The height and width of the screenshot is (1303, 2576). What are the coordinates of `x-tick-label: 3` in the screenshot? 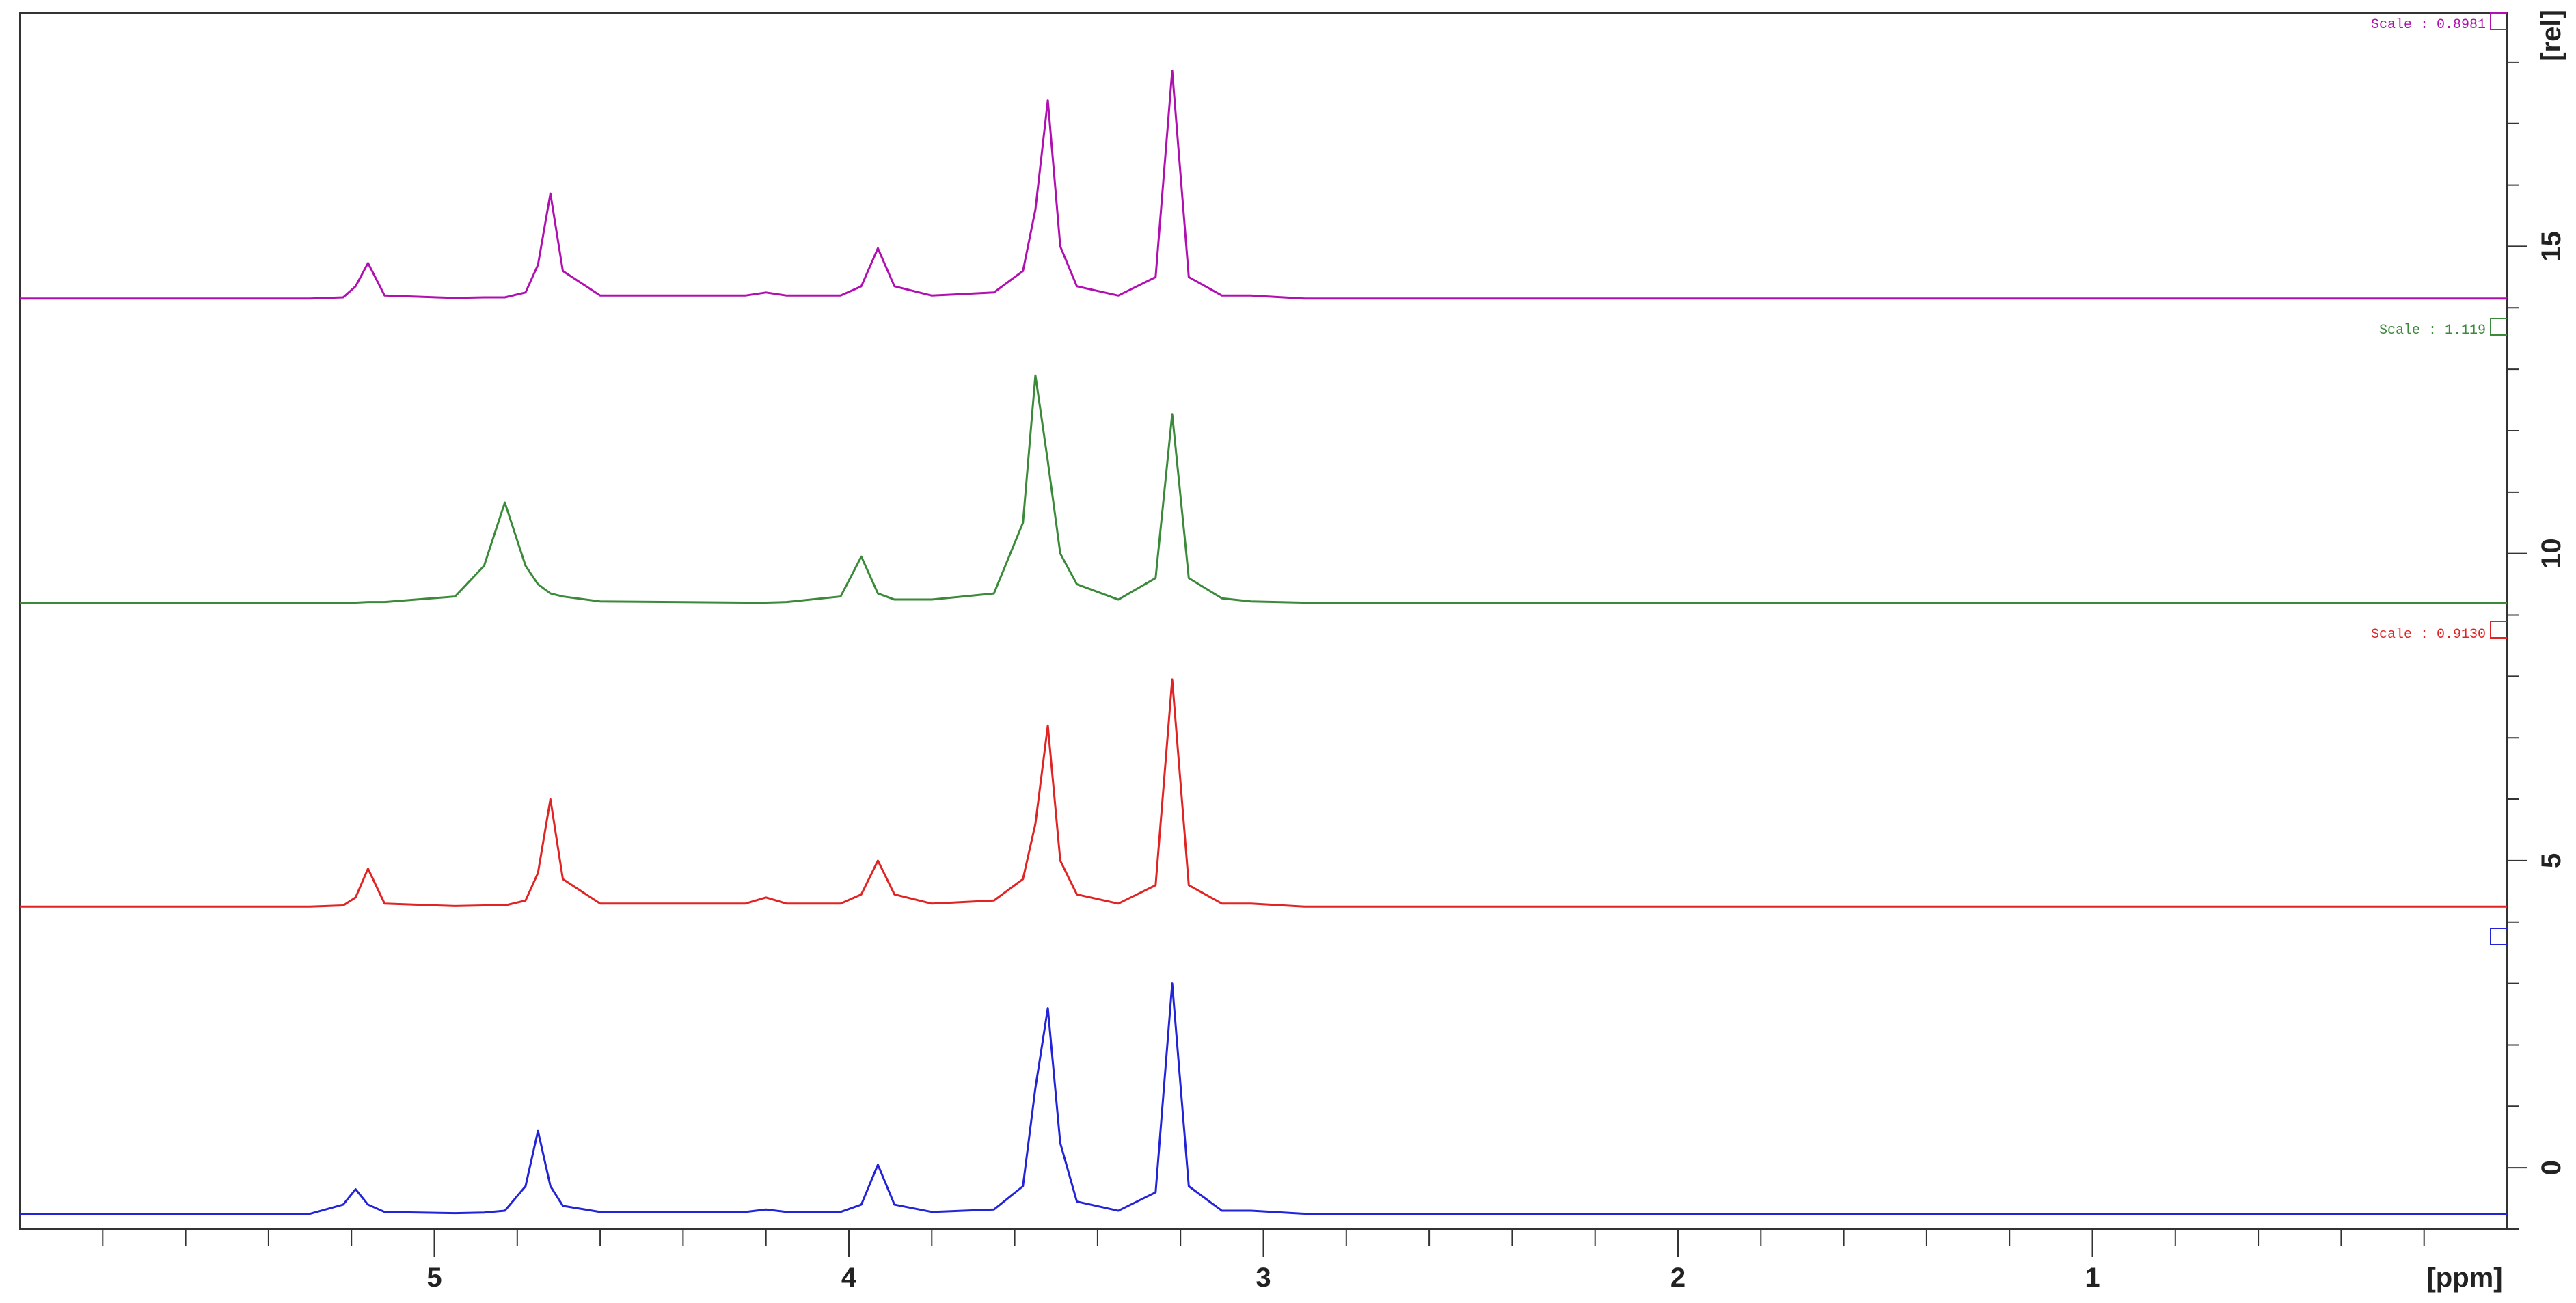 It's located at (1264, 1278).